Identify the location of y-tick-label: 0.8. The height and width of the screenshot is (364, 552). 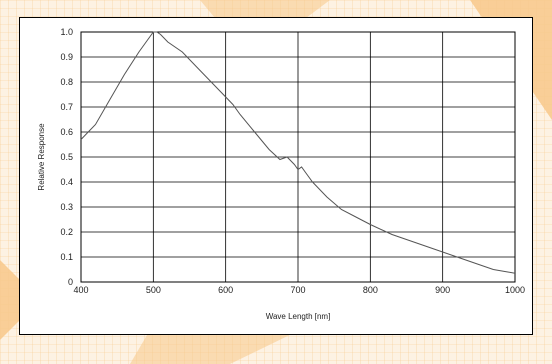
(66, 82).